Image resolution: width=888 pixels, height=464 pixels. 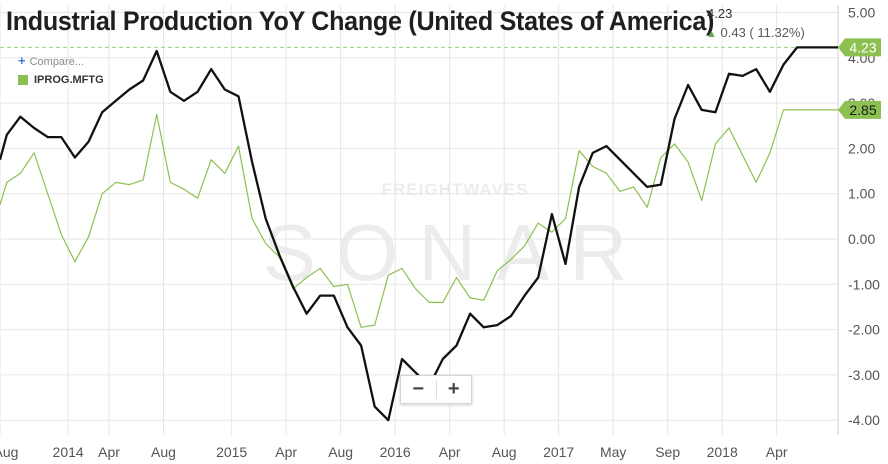 I want to click on last-value-badge: 2.85, so click(x=859, y=109).